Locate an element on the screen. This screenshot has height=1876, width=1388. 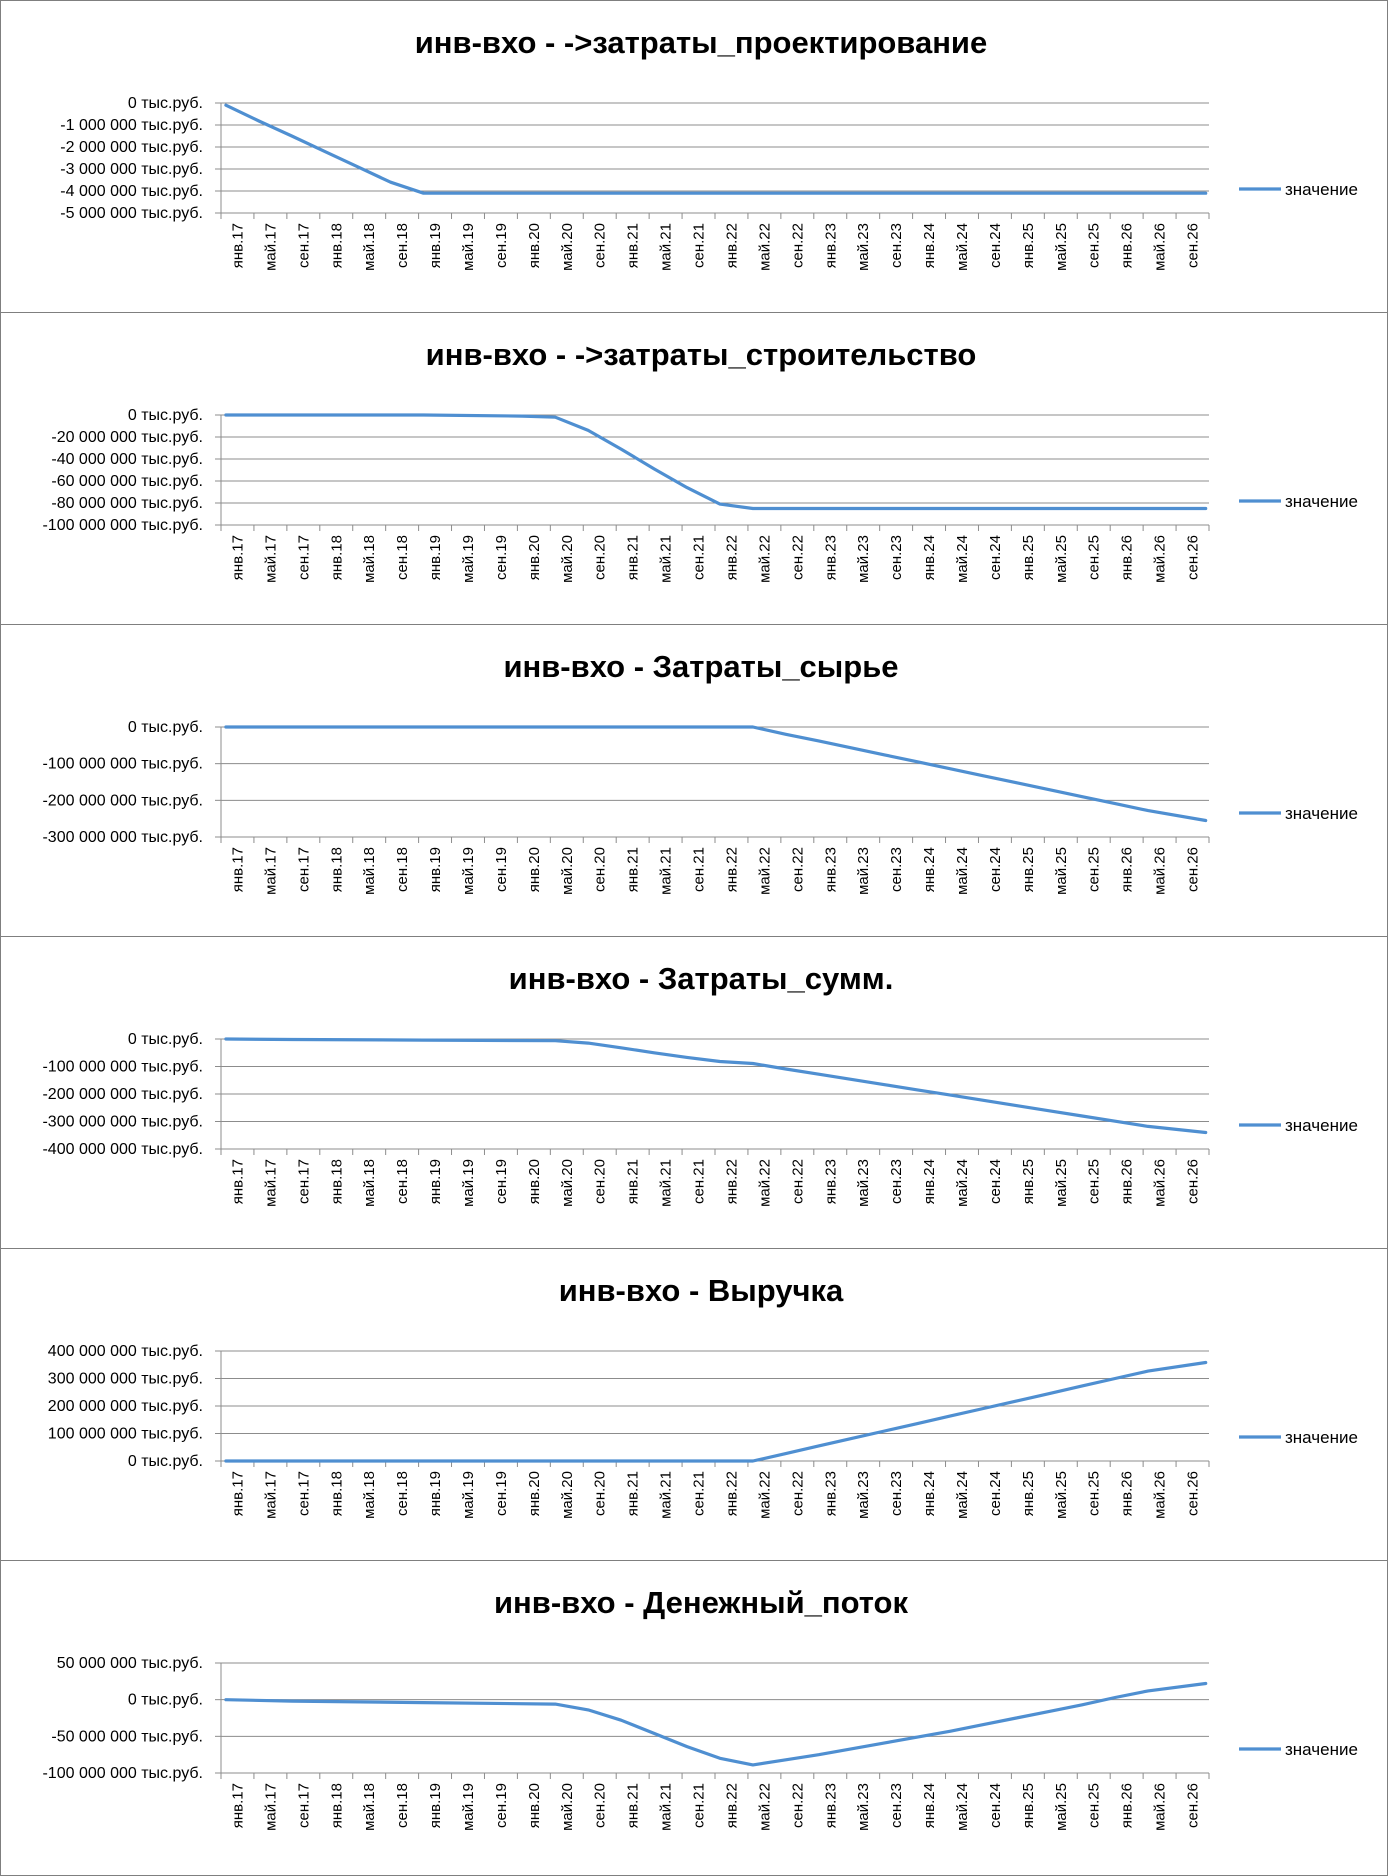
y-tick-label: 200 000 000 тыс.руб. is located at coordinates (125, 1406).